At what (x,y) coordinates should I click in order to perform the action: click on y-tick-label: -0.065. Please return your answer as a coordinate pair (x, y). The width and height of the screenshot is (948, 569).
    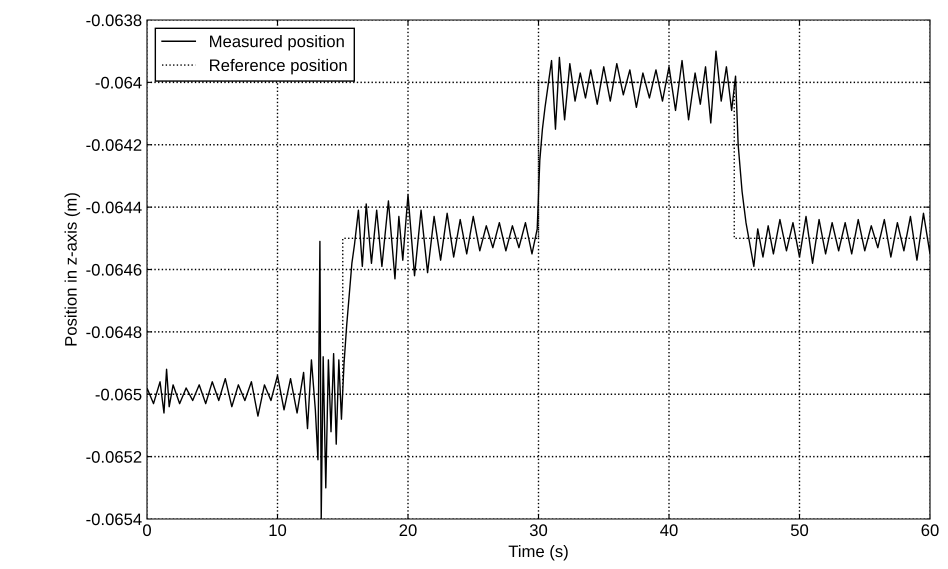
    Looking at the image, I should click on (119, 394).